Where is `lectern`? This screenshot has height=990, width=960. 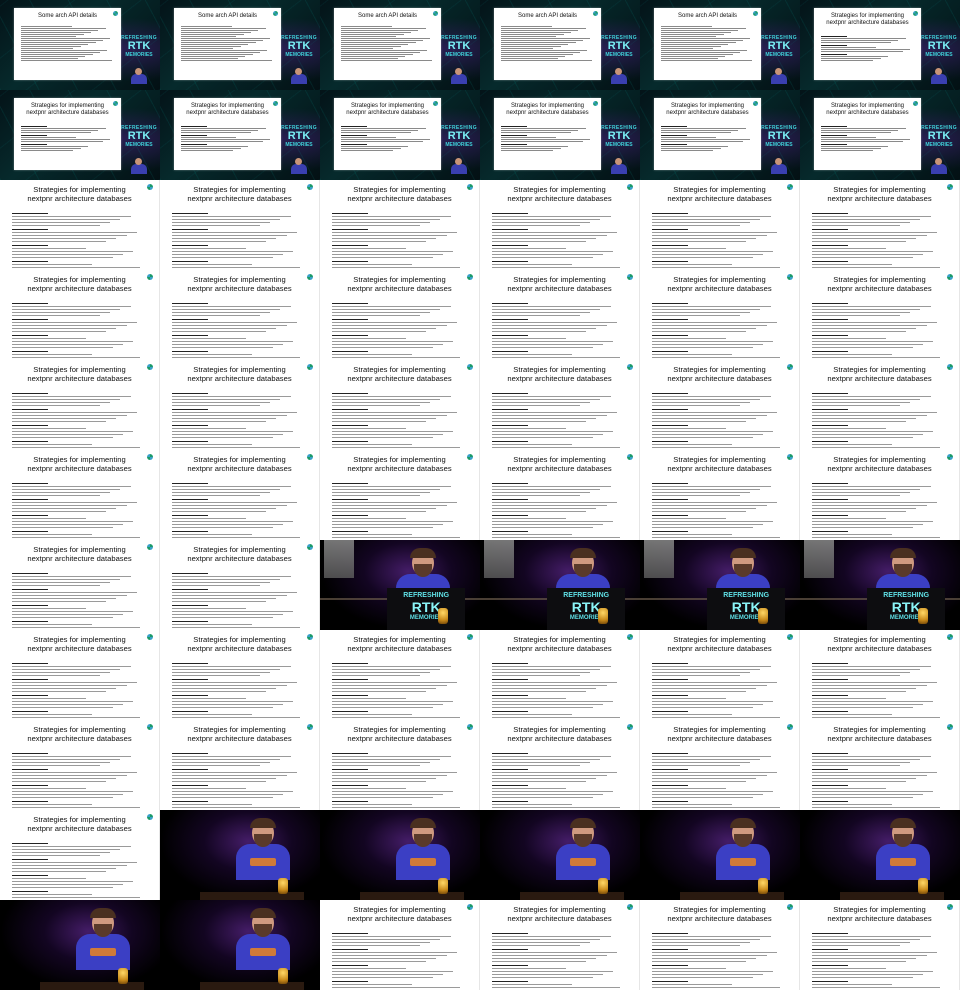 lectern is located at coordinates (572, 896).